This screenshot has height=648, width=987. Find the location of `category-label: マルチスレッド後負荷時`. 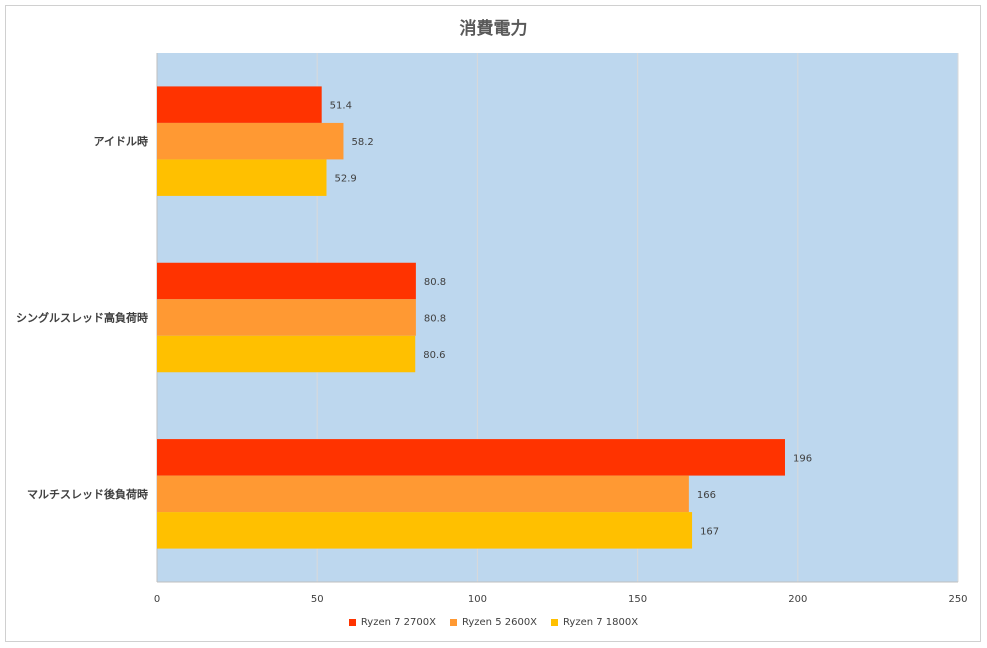

category-label: マルチスレッド後負荷時 is located at coordinates (87, 494).